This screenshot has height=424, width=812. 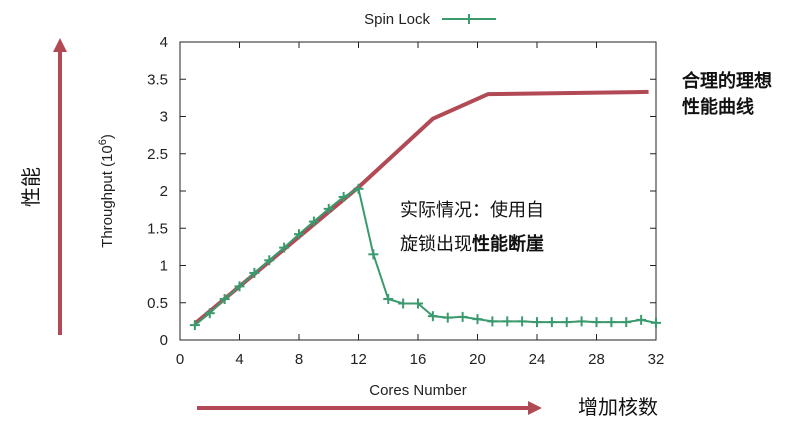 What do you see at coordinates (369, 408) in the screenshot?
I see `x-direction-arrow` at bounding box center [369, 408].